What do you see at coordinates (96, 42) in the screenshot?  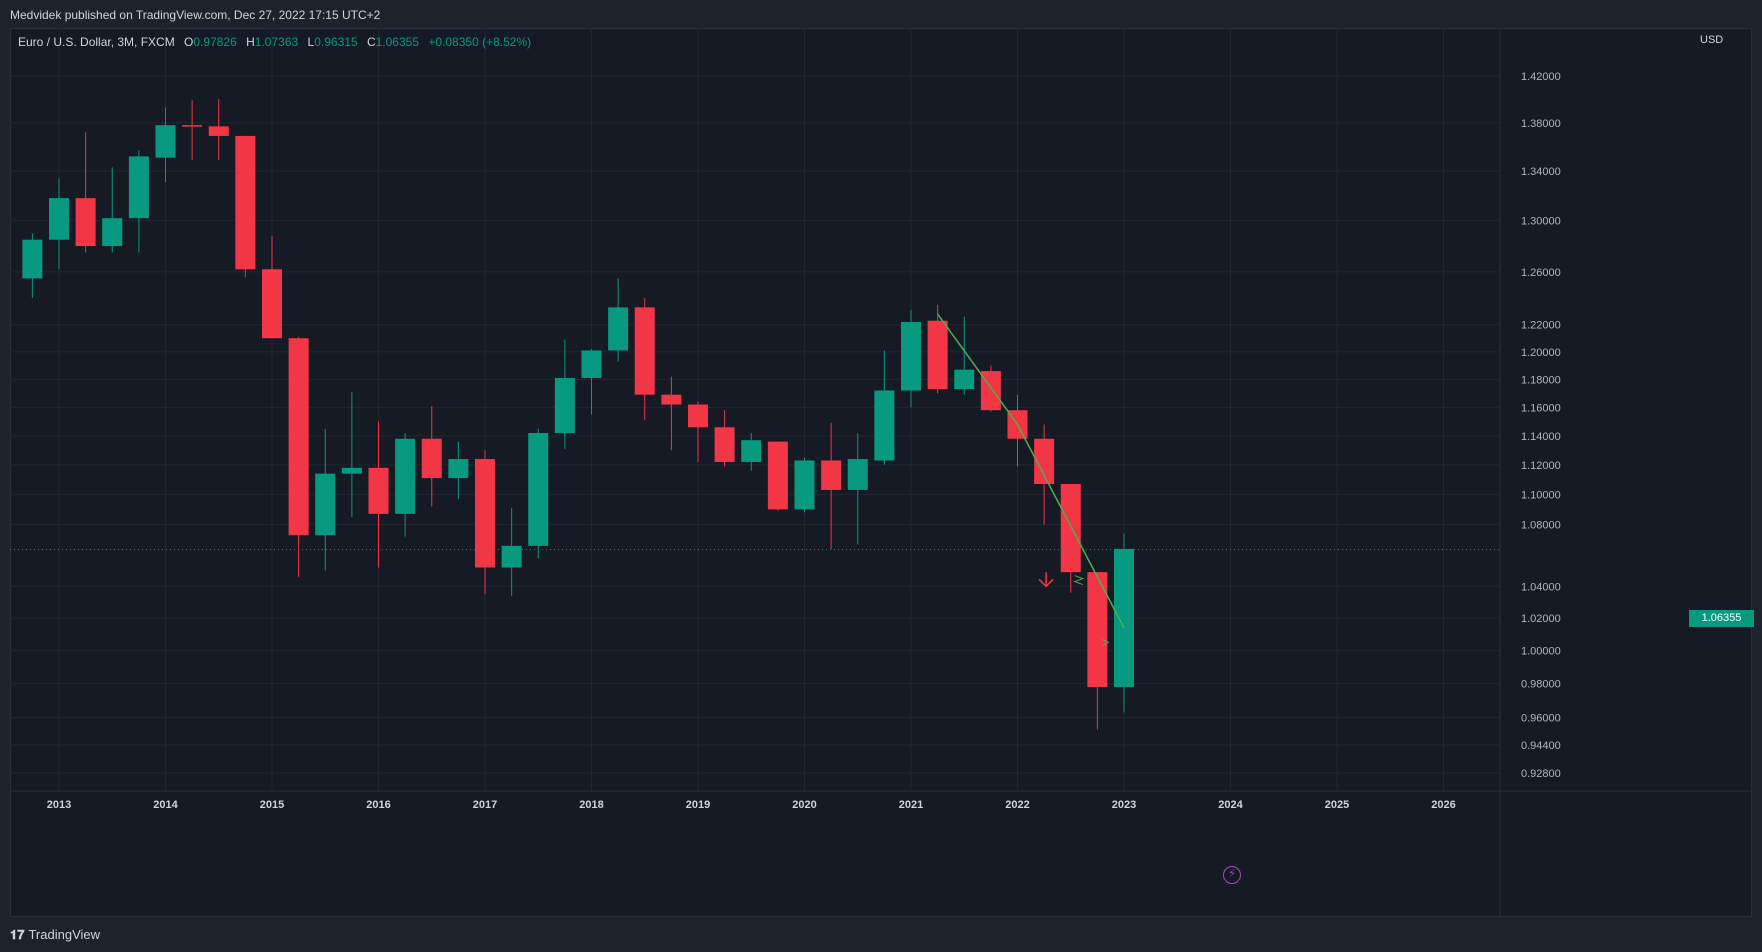 I see `symbol-title: Euro / U.S. Dollar, 3M, FXCM` at bounding box center [96, 42].